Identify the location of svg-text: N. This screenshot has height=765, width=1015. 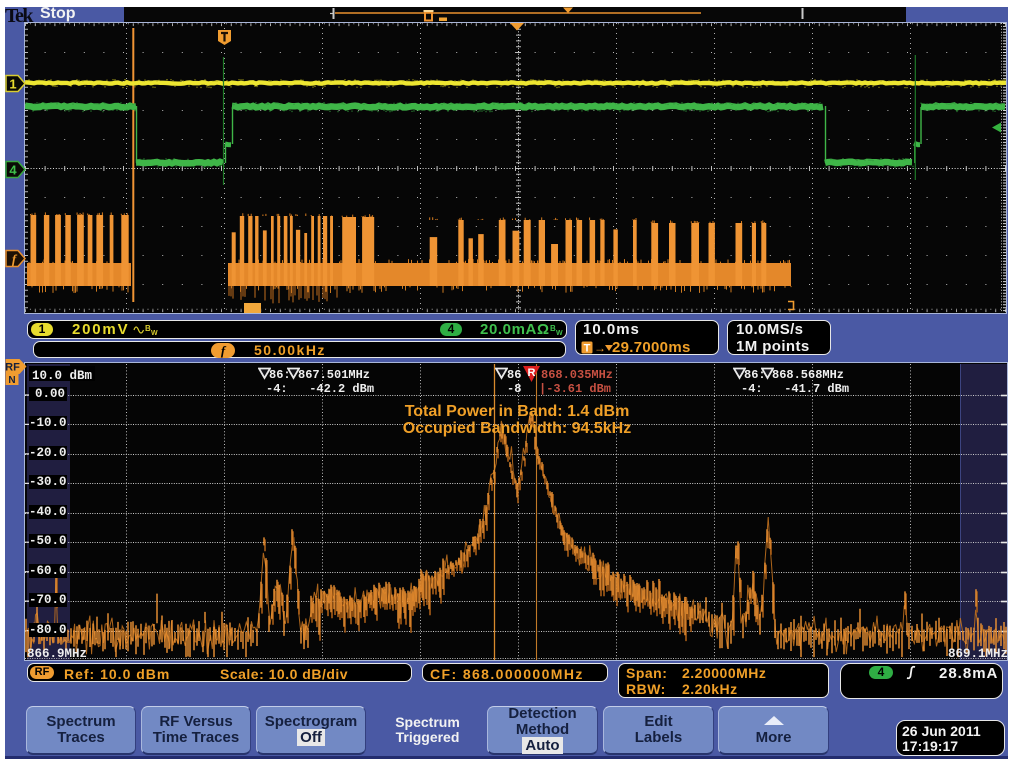
(11, 380).